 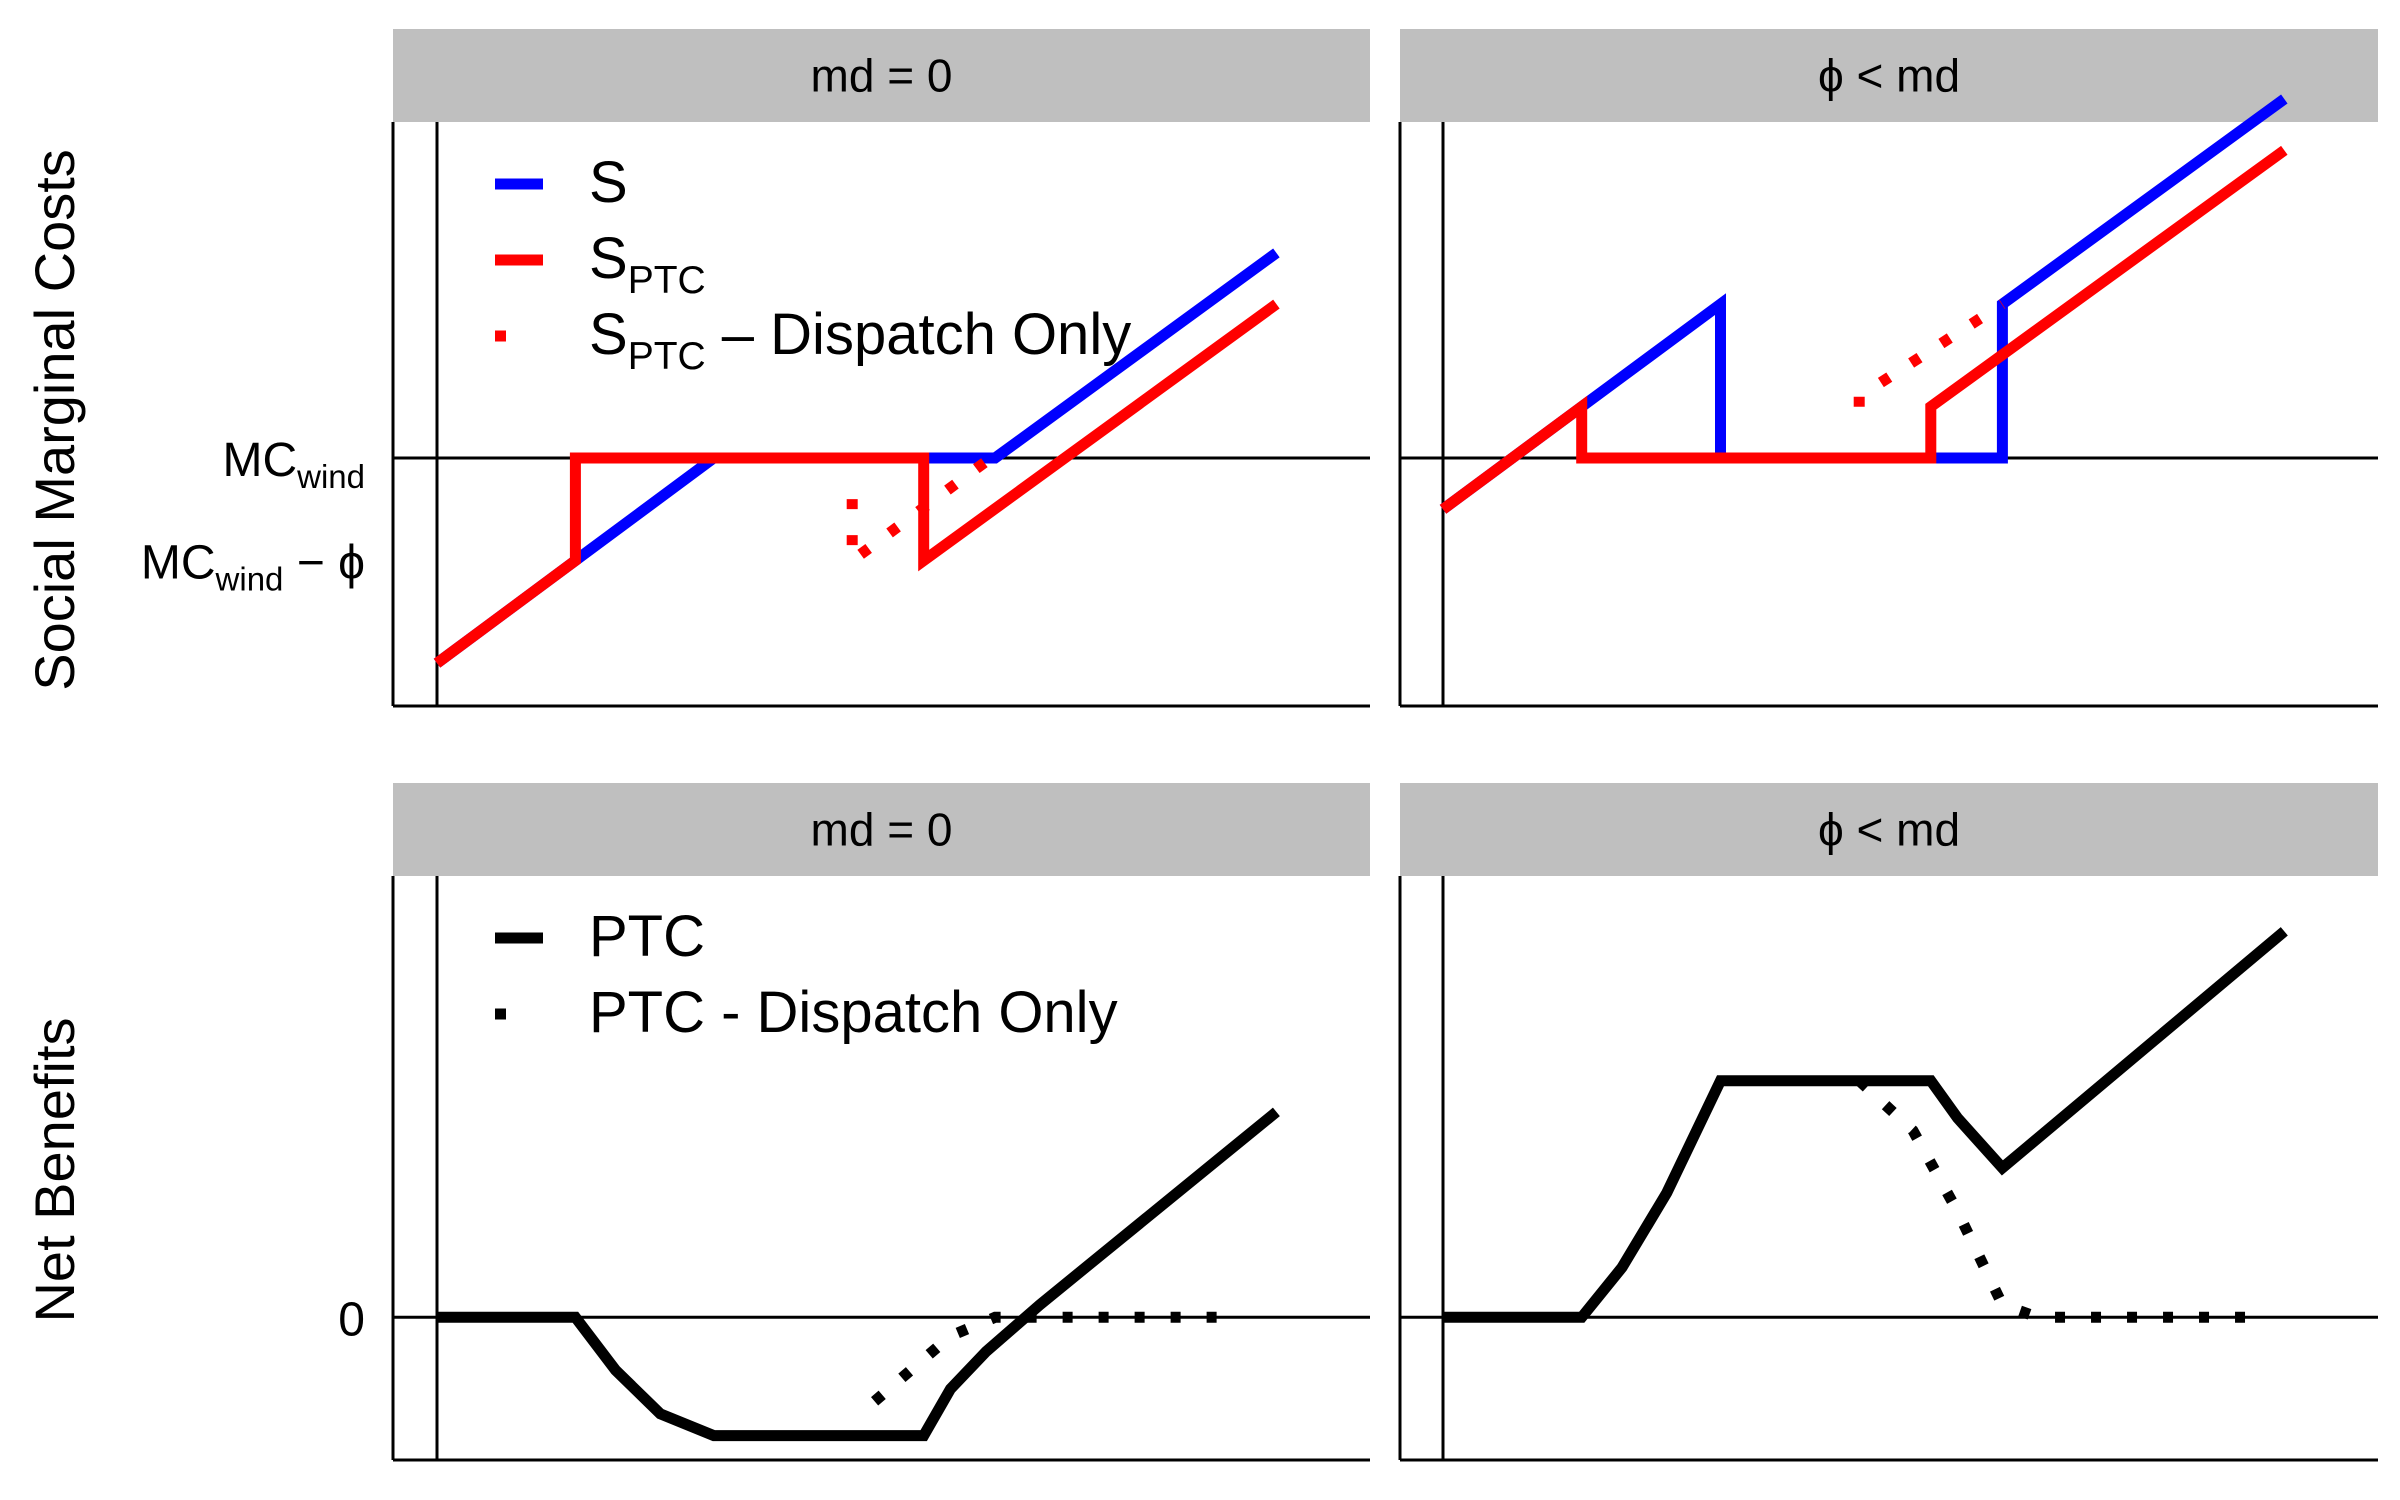 I want to click on legend-label: PTC - Dispatch Only, so click(x=853, y=1012).